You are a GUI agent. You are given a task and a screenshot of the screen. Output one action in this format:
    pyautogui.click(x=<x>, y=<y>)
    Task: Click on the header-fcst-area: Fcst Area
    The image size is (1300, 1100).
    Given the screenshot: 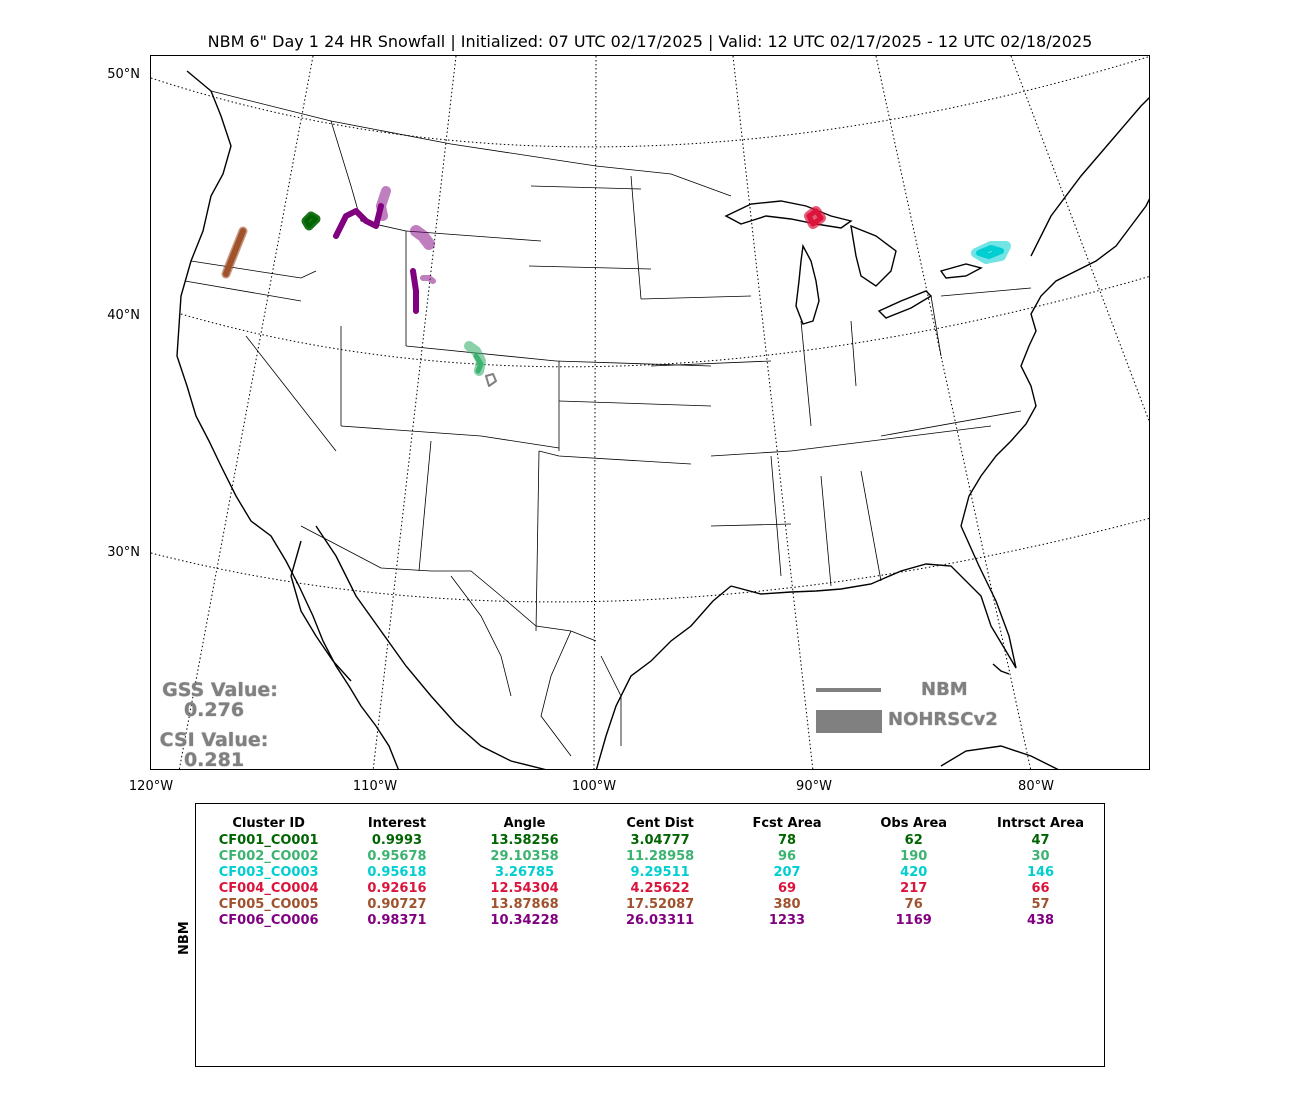 What is the action you would take?
    pyautogui.click(x=787, y=823)
    